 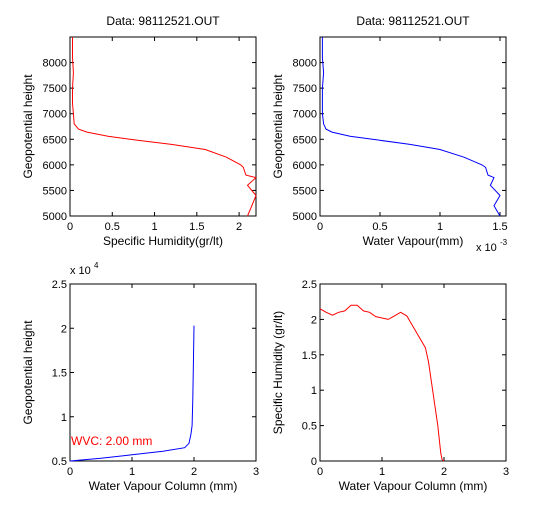 What do you see at coordinates (163, 241) in the screenshot?
I see `x-axis-label: Specific Humidity(gr/lt)` at bounding box center [163, 241].